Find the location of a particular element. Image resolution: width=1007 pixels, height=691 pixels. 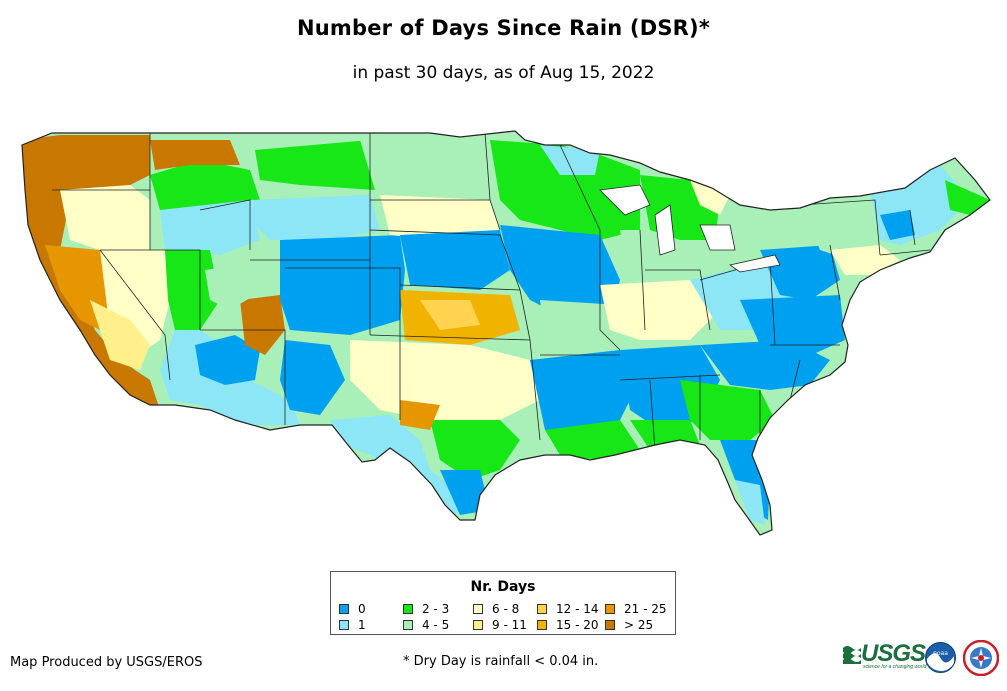

legend-label: 21 - 25 is located at coordinates (645, 609).